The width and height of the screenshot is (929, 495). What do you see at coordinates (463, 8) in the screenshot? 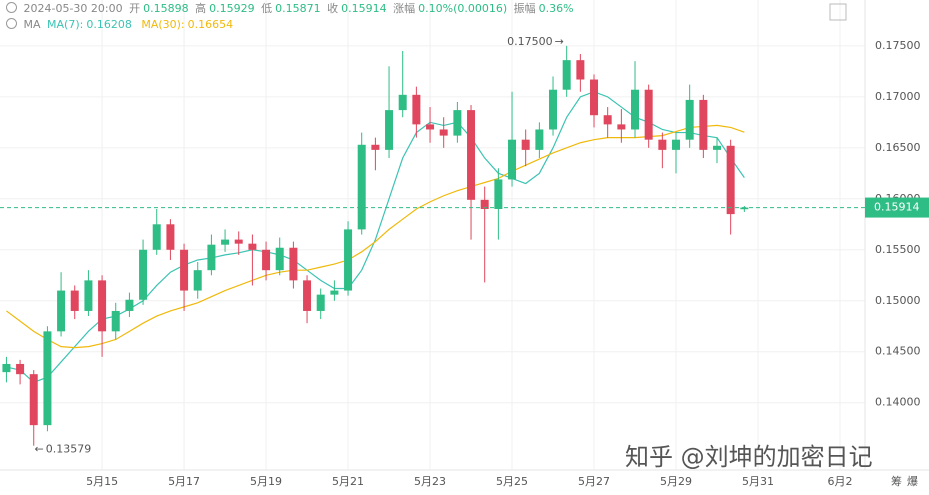
I see `change-value: 0.10%(0.00016)` at bounding box center [463, 8].